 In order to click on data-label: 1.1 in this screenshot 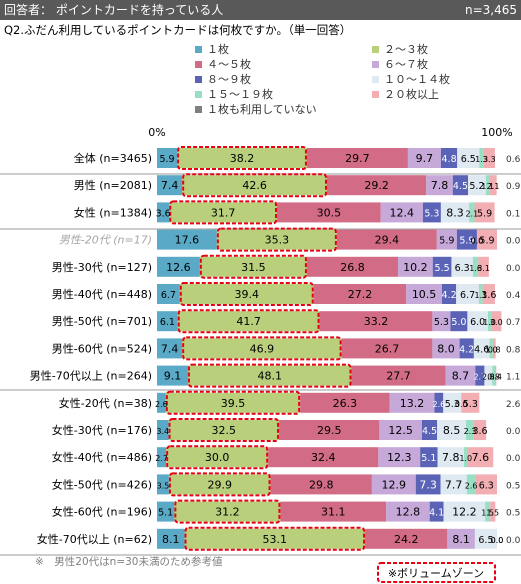, I will do `click(480, 295)`.